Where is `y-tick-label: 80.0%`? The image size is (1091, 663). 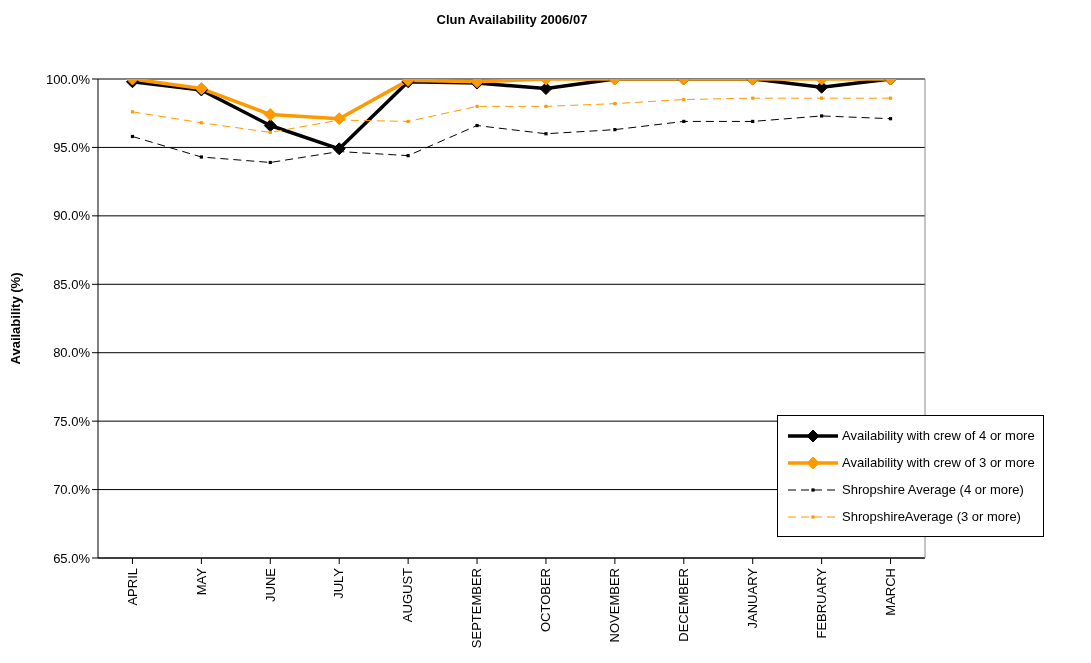
y-tick-label: 80.0% is located at coordinates (72, 353).